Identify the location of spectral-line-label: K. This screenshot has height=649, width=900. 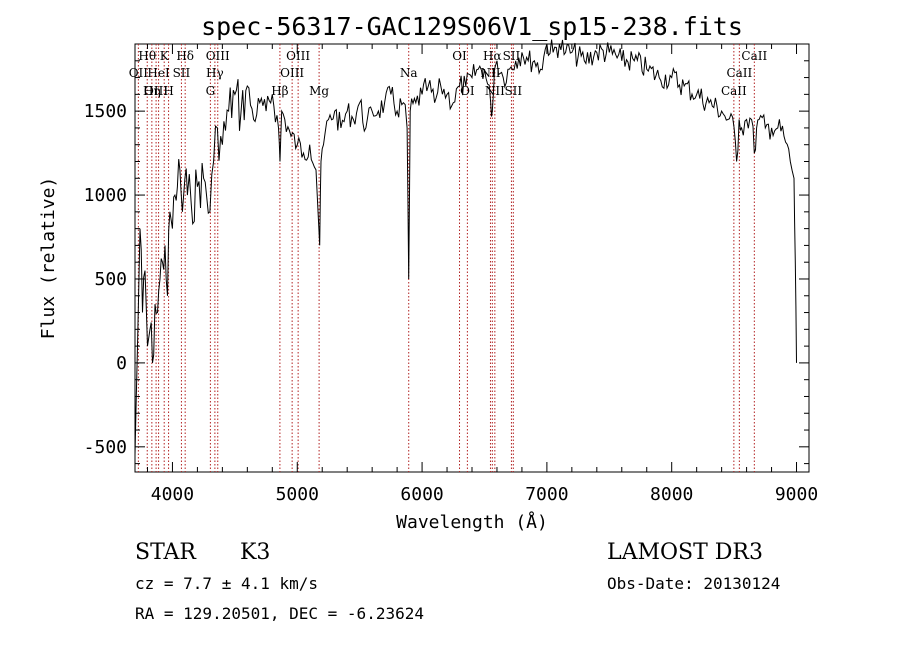
(165, 56).